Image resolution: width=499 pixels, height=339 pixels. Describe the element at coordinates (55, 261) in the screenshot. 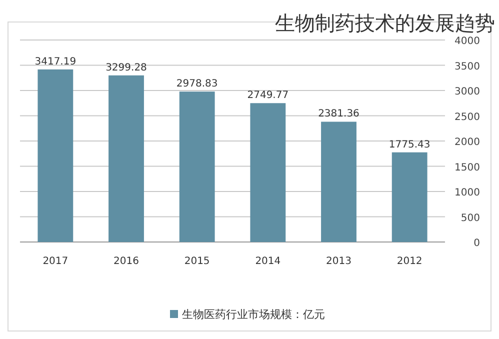

I see `x-tick-label: 2017` at that location.